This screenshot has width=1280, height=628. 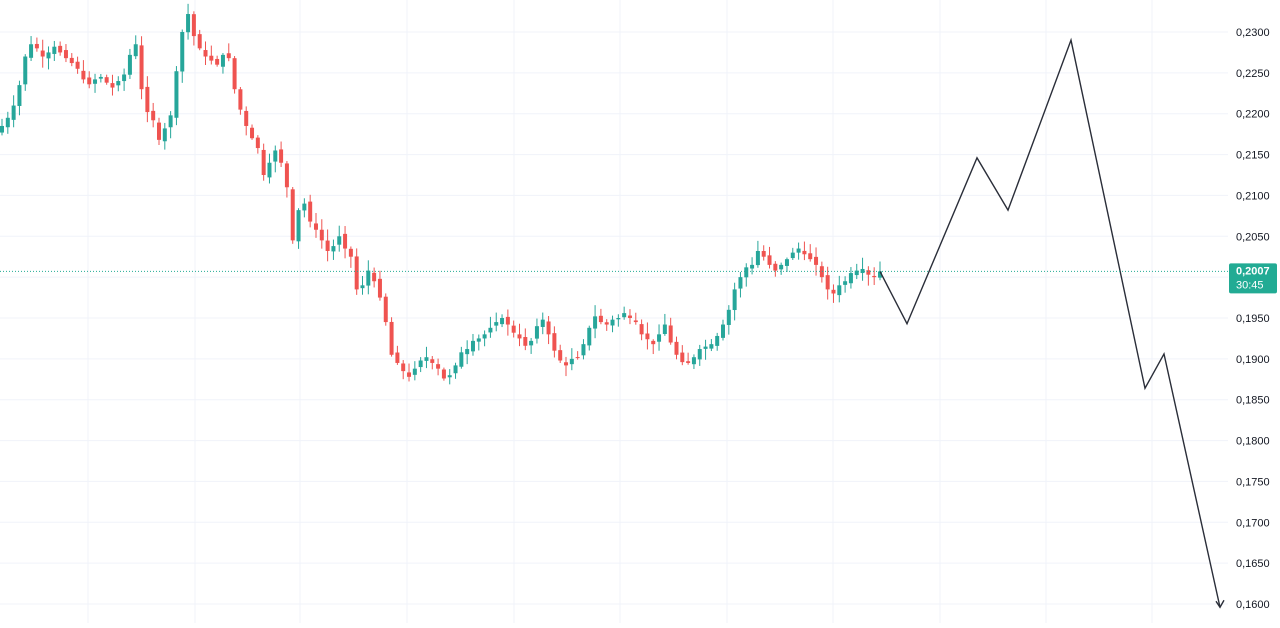 What do you see at coordinates (1253, 564) in the screenshot?
I see `price-axis-tick-label: 0,1650` at bounding box center [1253, 564].